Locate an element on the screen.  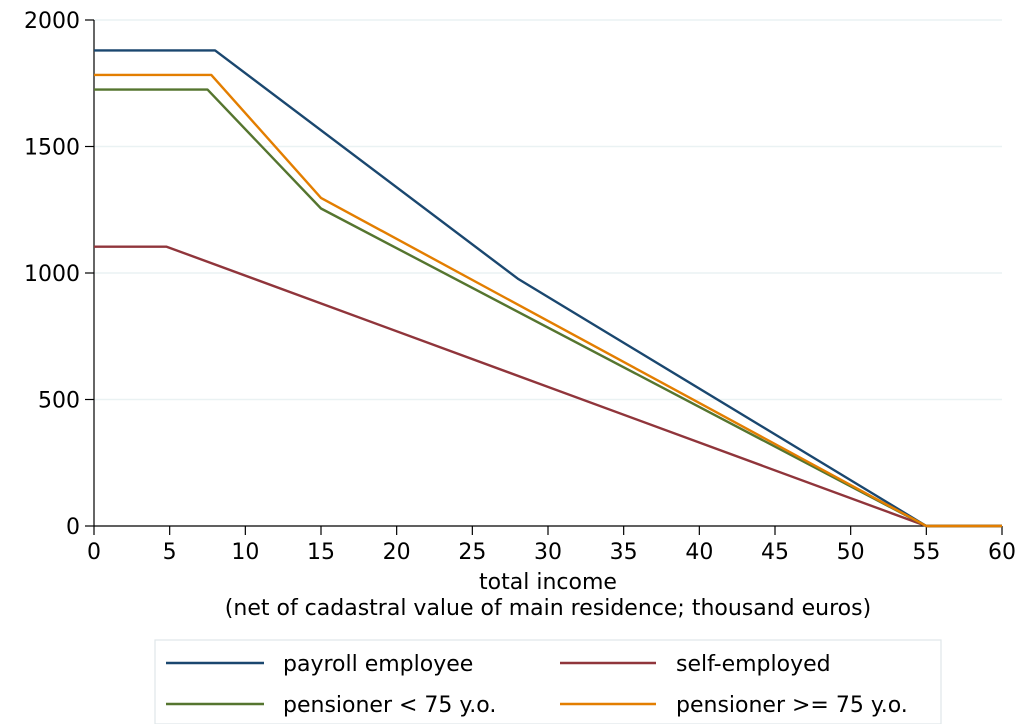
legend-label-1: self-employed is located at coordinates (753, 664).